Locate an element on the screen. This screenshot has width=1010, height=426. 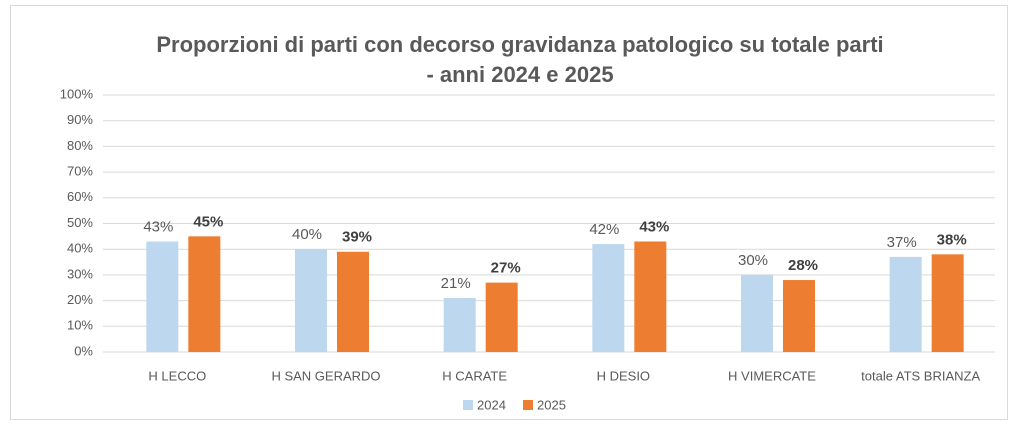
y-tick-label: 50% is located at coordinates (80, 222).